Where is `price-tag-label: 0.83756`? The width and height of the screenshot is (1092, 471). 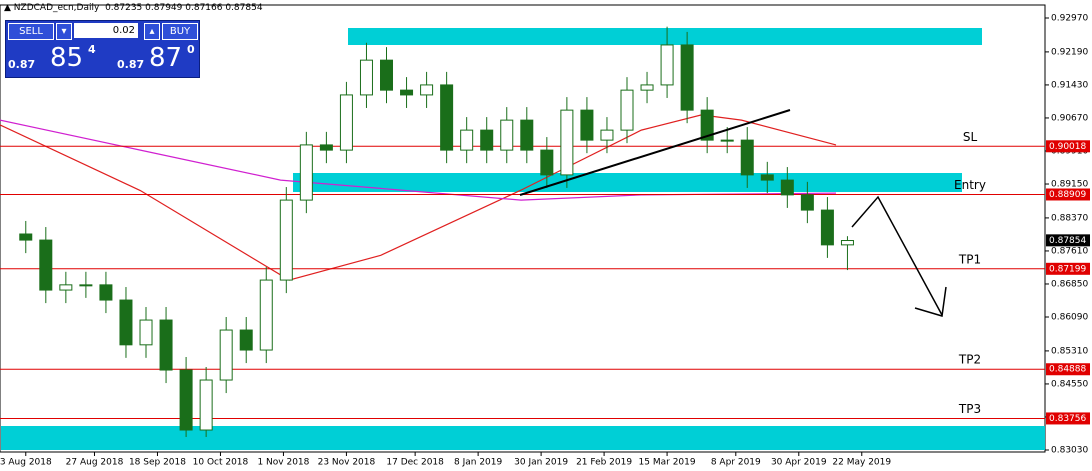 price-tag-label: 0.83756 is located at coordinates (1067, 419).